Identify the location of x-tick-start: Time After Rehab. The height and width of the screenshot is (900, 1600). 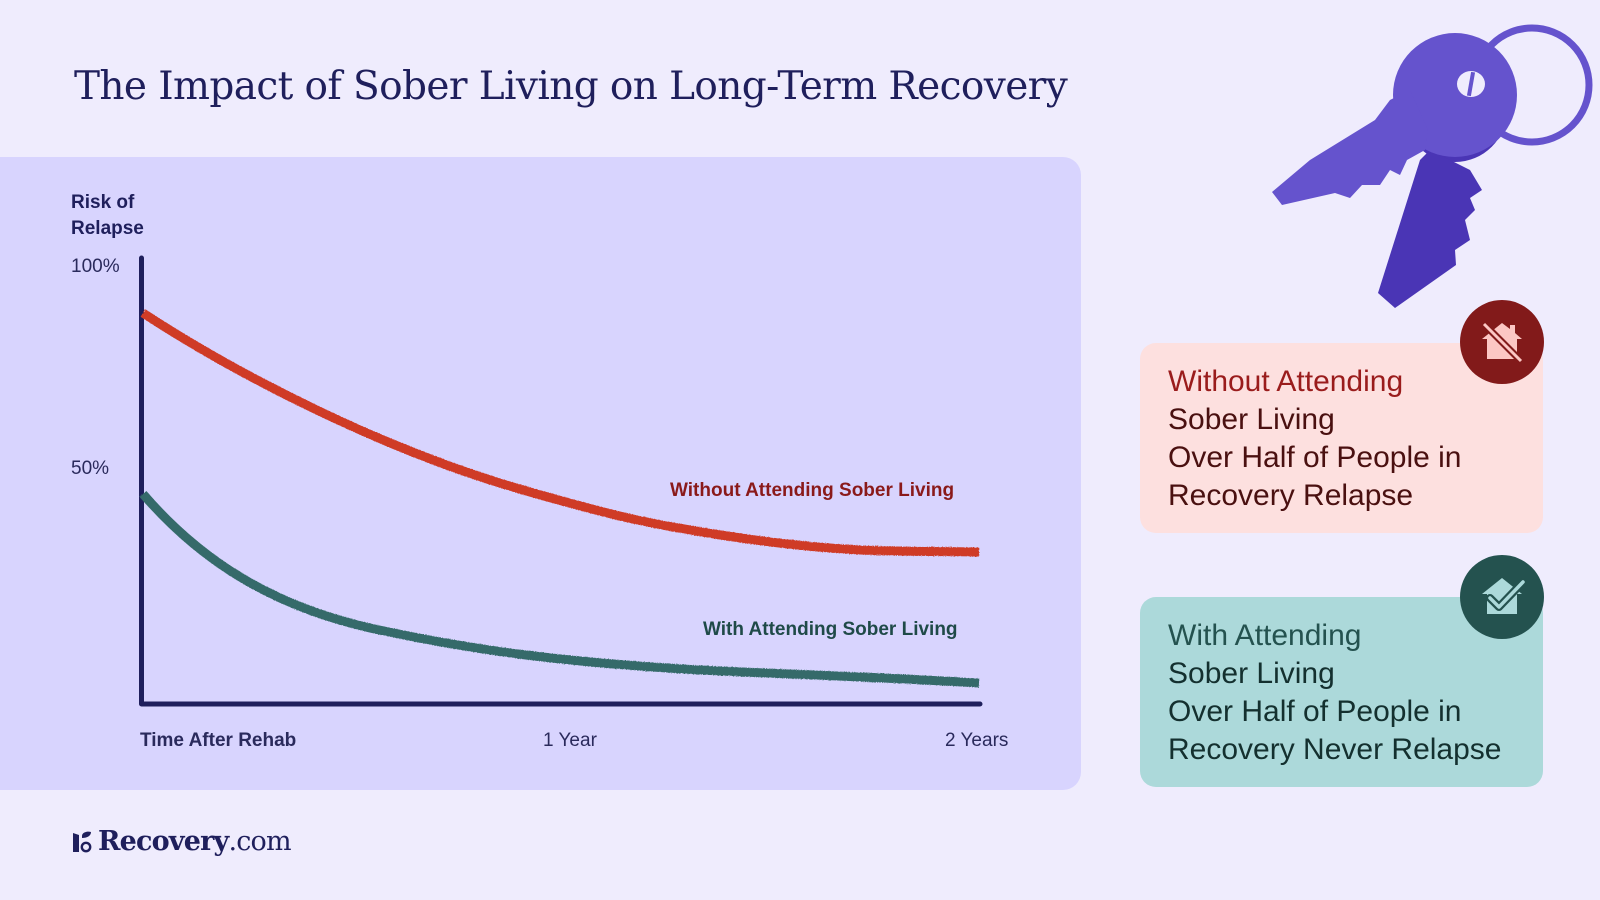
(218, 740).